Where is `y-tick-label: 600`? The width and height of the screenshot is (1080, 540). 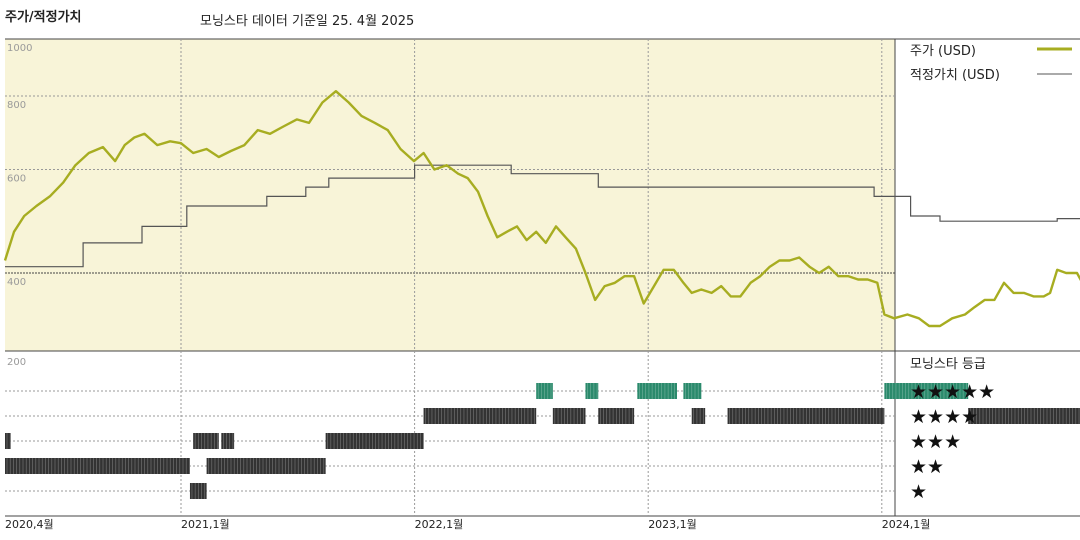 y-tick-label: 600 is located at coordinates (16, 178).